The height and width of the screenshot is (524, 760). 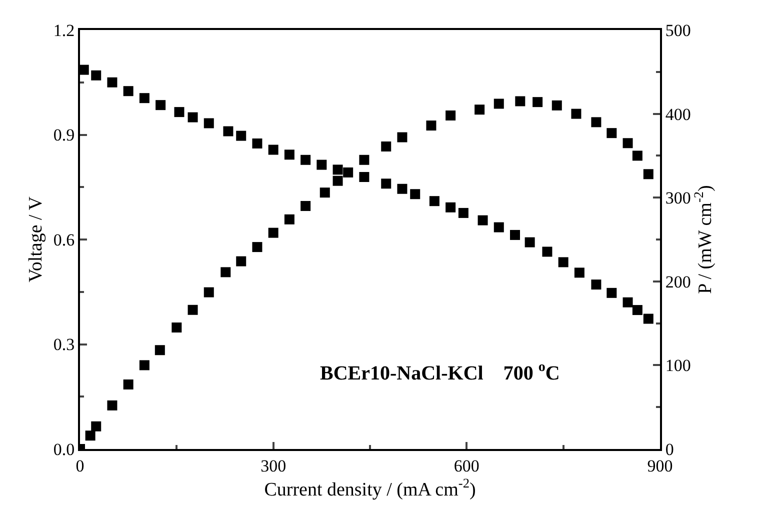 What do you see at coordinates (660, 466) in the screenshot?
I see `x-tick-label: 900` at bounding box center [660, 466].